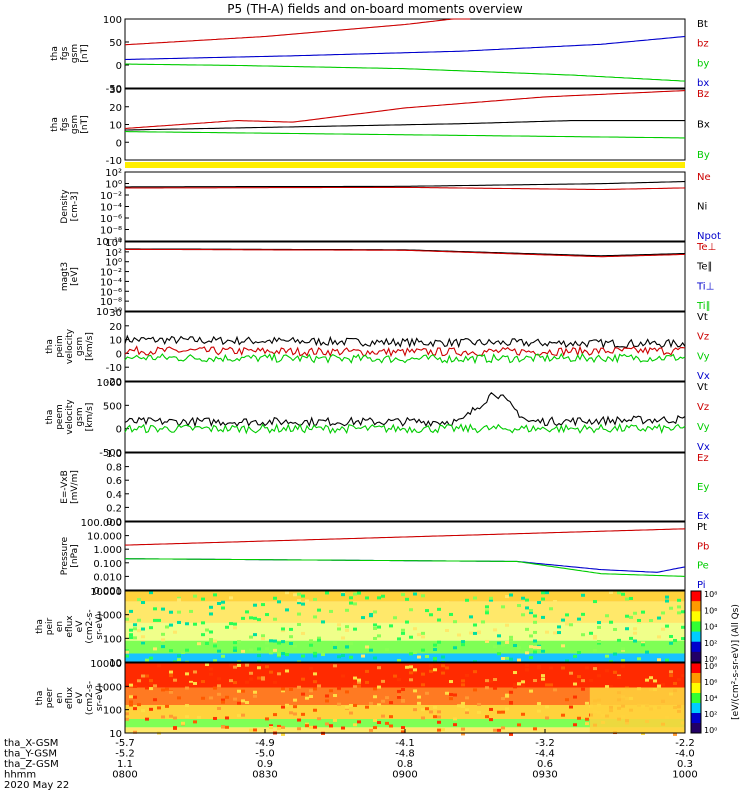 Image resolution: width=750 pixels, height=800 pixels. What do you see at coordinates (70, 346) in the screenshot?
I see `y-axis-label: tha peim velocity gsm [km/s]` at bounding box center [70, 346].